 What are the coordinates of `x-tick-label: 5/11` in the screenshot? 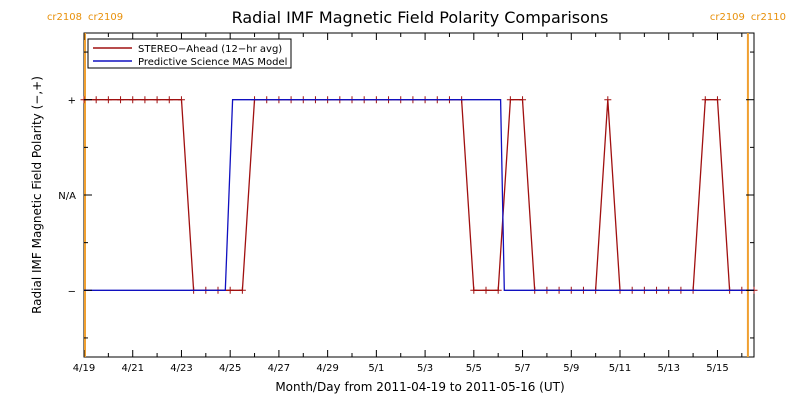 It's located at (620, 368).